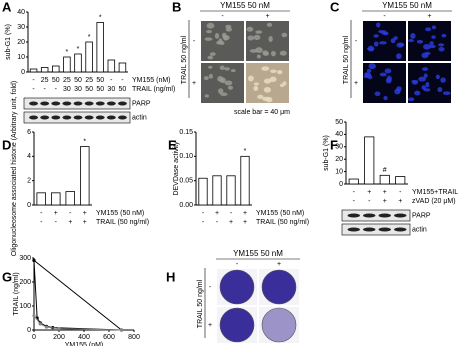 The height and width of the screenshot is (346, 474). What do you see at coordinates (84, 344) in the screenshot?
I see `x-axis-label: YM155 (nM)` at bounding box center [84, 344].